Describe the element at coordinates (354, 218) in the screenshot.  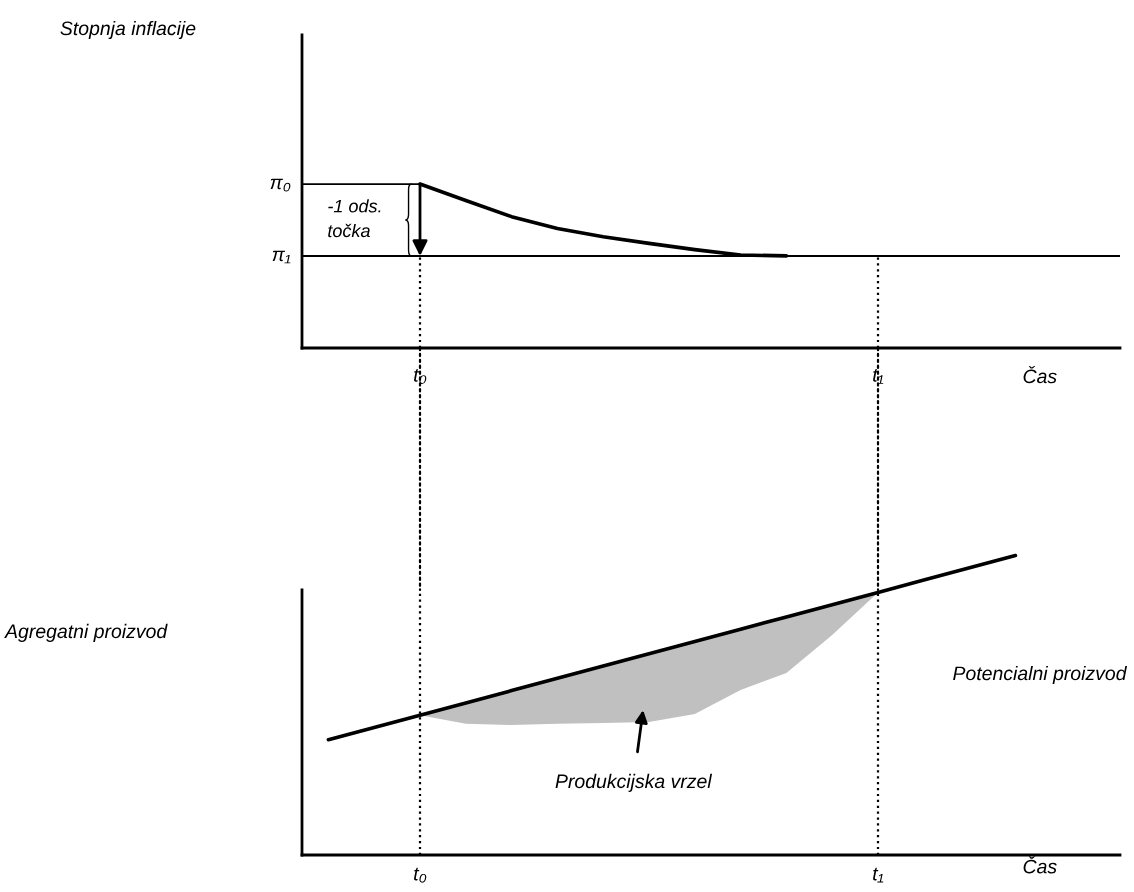
I see `annotation: -1 ods. točka` at that location.